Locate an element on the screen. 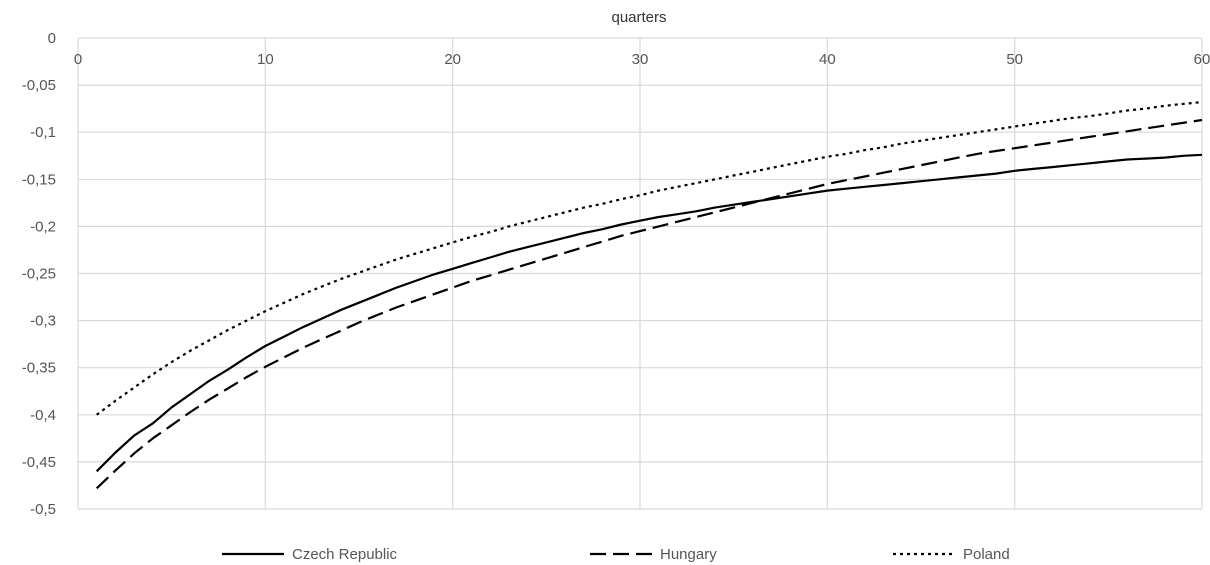 The image size is (1210, 565). y-tick-label: -0,5 is located at coordinates (43, 509).